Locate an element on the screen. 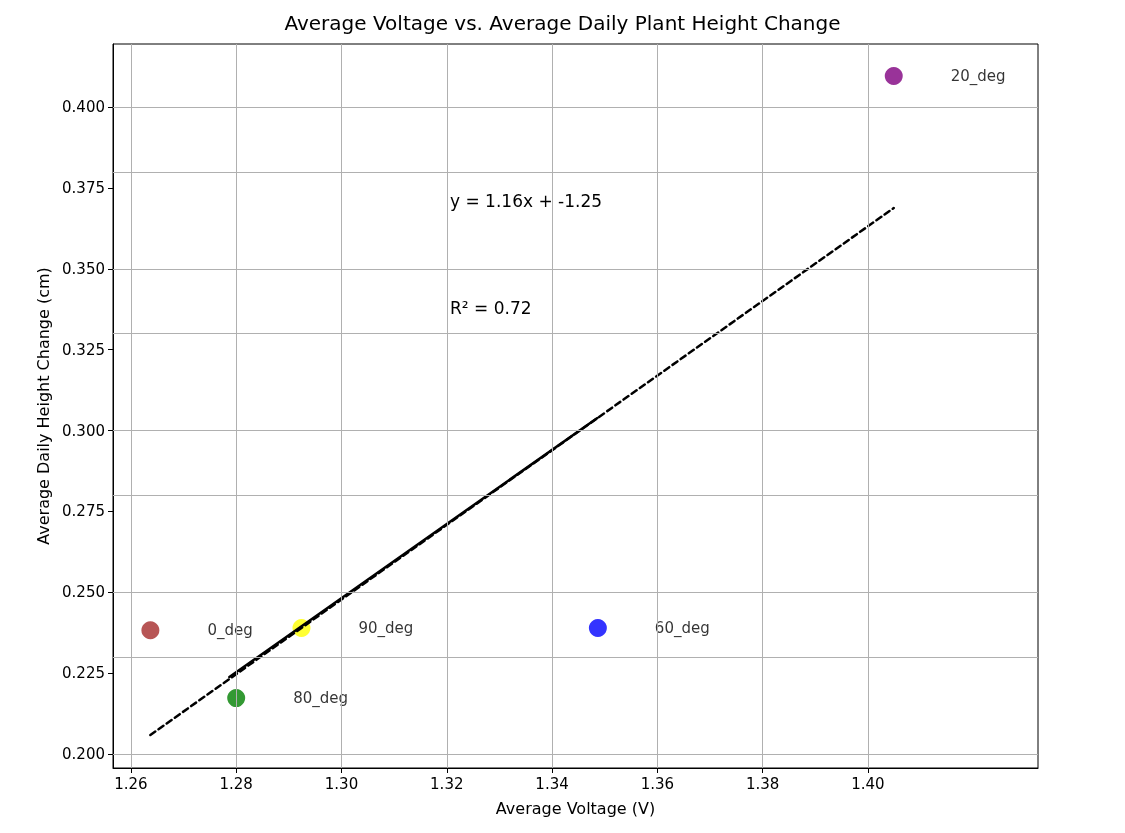 The image size is (1125, 833). annotation: y = 1.16x + -1.25 is located at coordinates (526, 200).